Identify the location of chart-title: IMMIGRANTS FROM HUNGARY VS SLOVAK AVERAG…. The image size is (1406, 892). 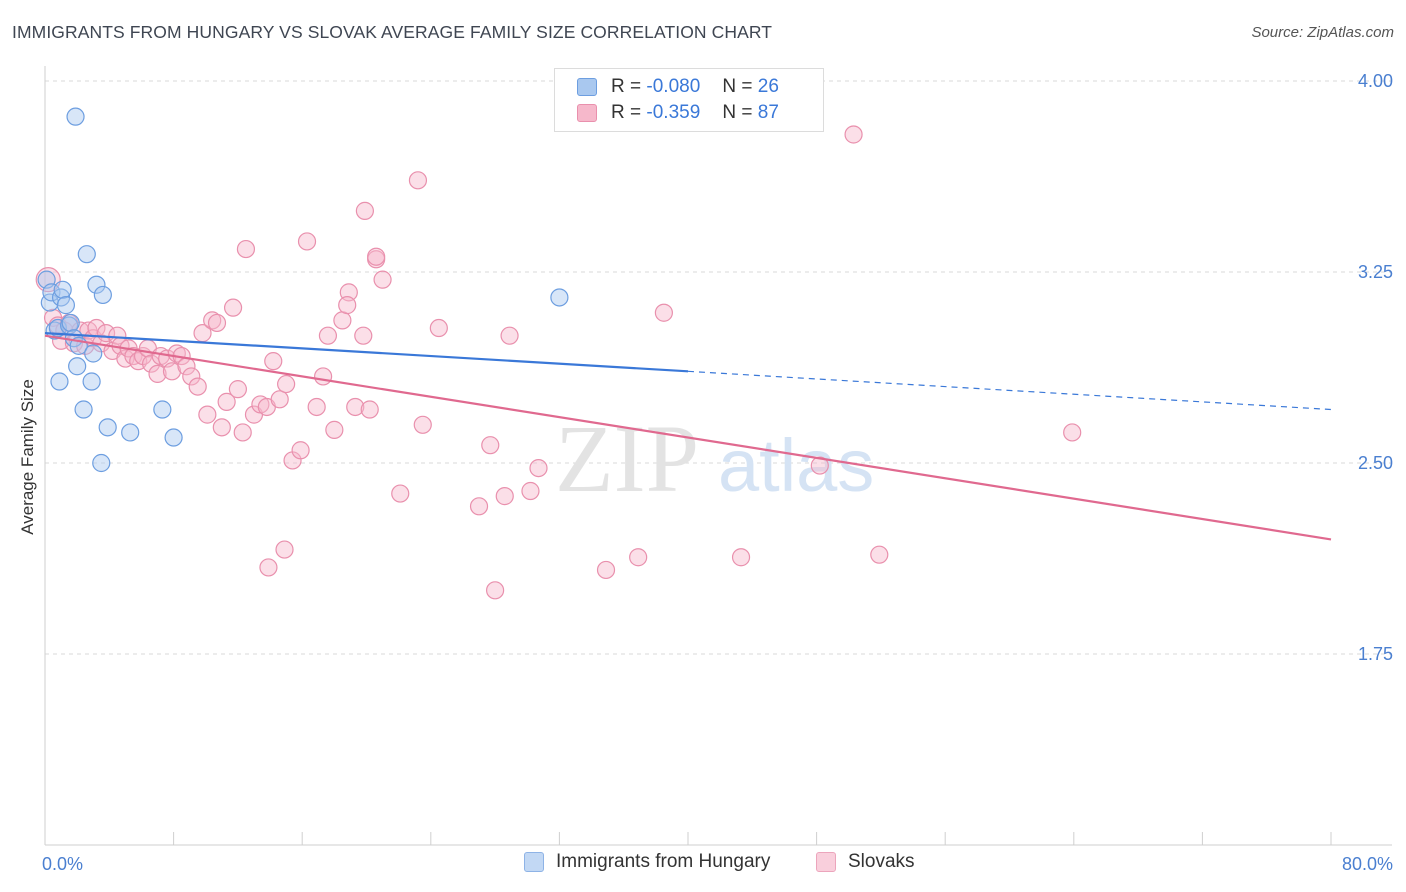
(392, 32).